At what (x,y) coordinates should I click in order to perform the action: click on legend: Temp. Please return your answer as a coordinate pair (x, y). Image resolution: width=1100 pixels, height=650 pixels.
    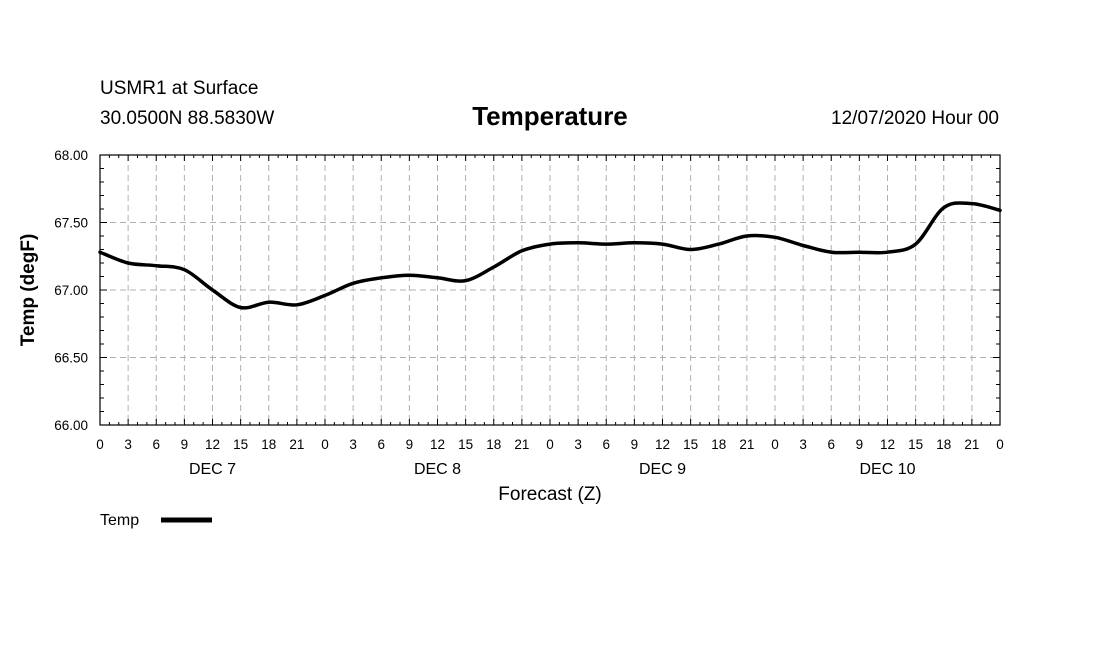
    Looking at the image, I should click on (156, 520).